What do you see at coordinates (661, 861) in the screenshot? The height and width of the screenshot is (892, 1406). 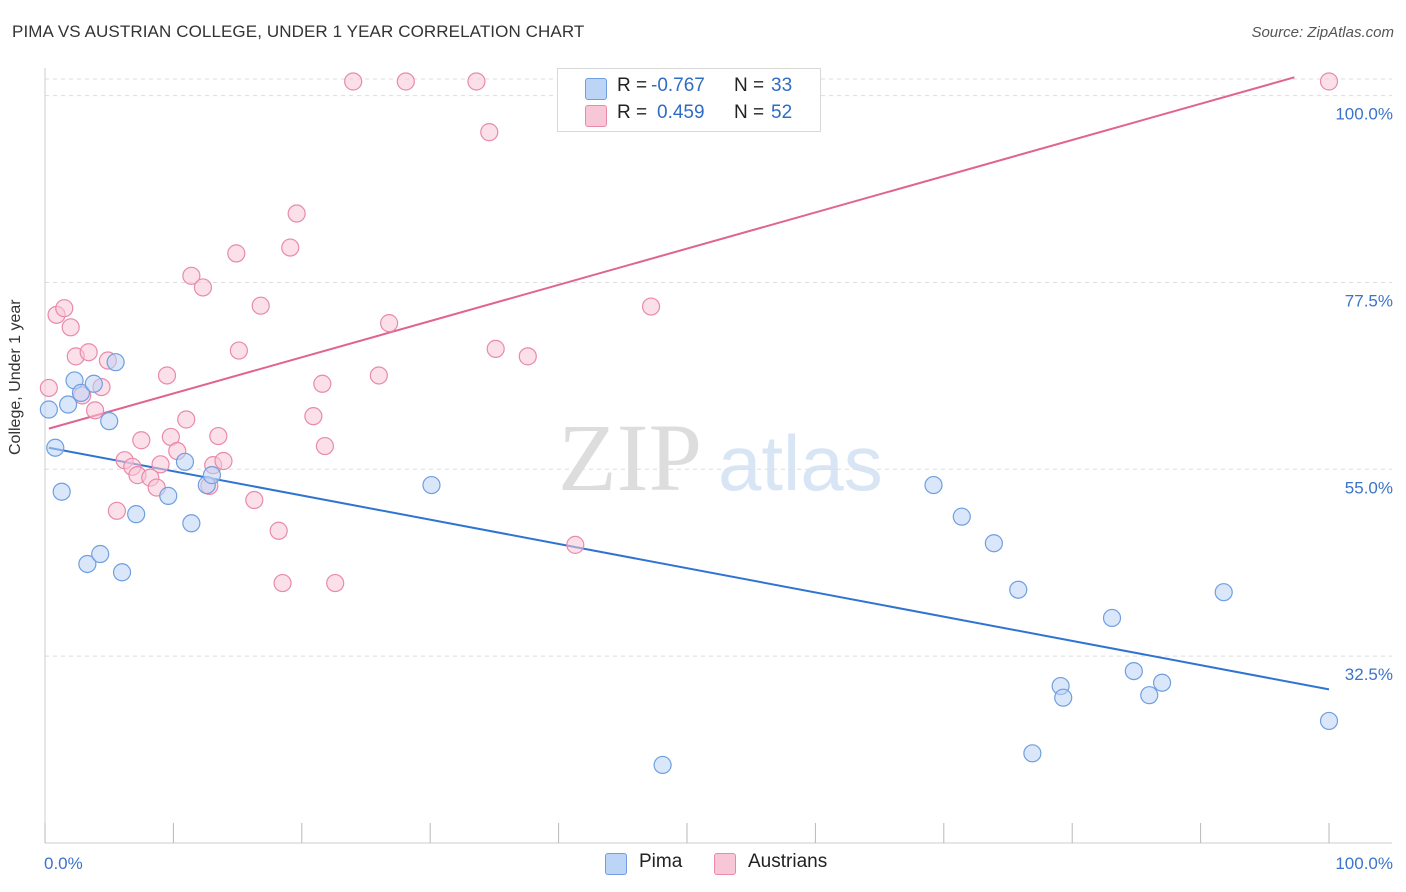 I see `bottom-legend-pima-label: Pima` at bounding box center [661, 861].